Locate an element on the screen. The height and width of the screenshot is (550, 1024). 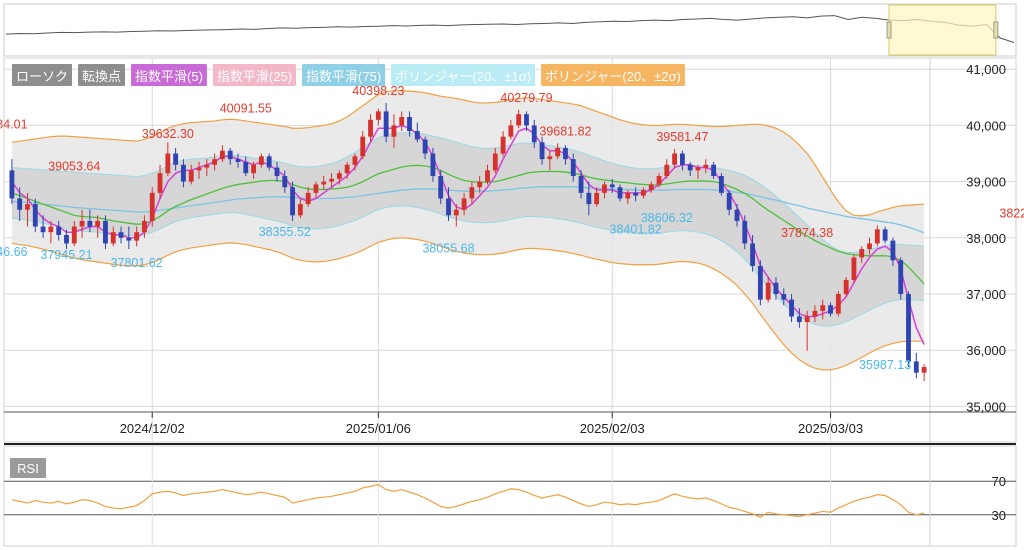
range-navigator is located at coordinates (510, 30).